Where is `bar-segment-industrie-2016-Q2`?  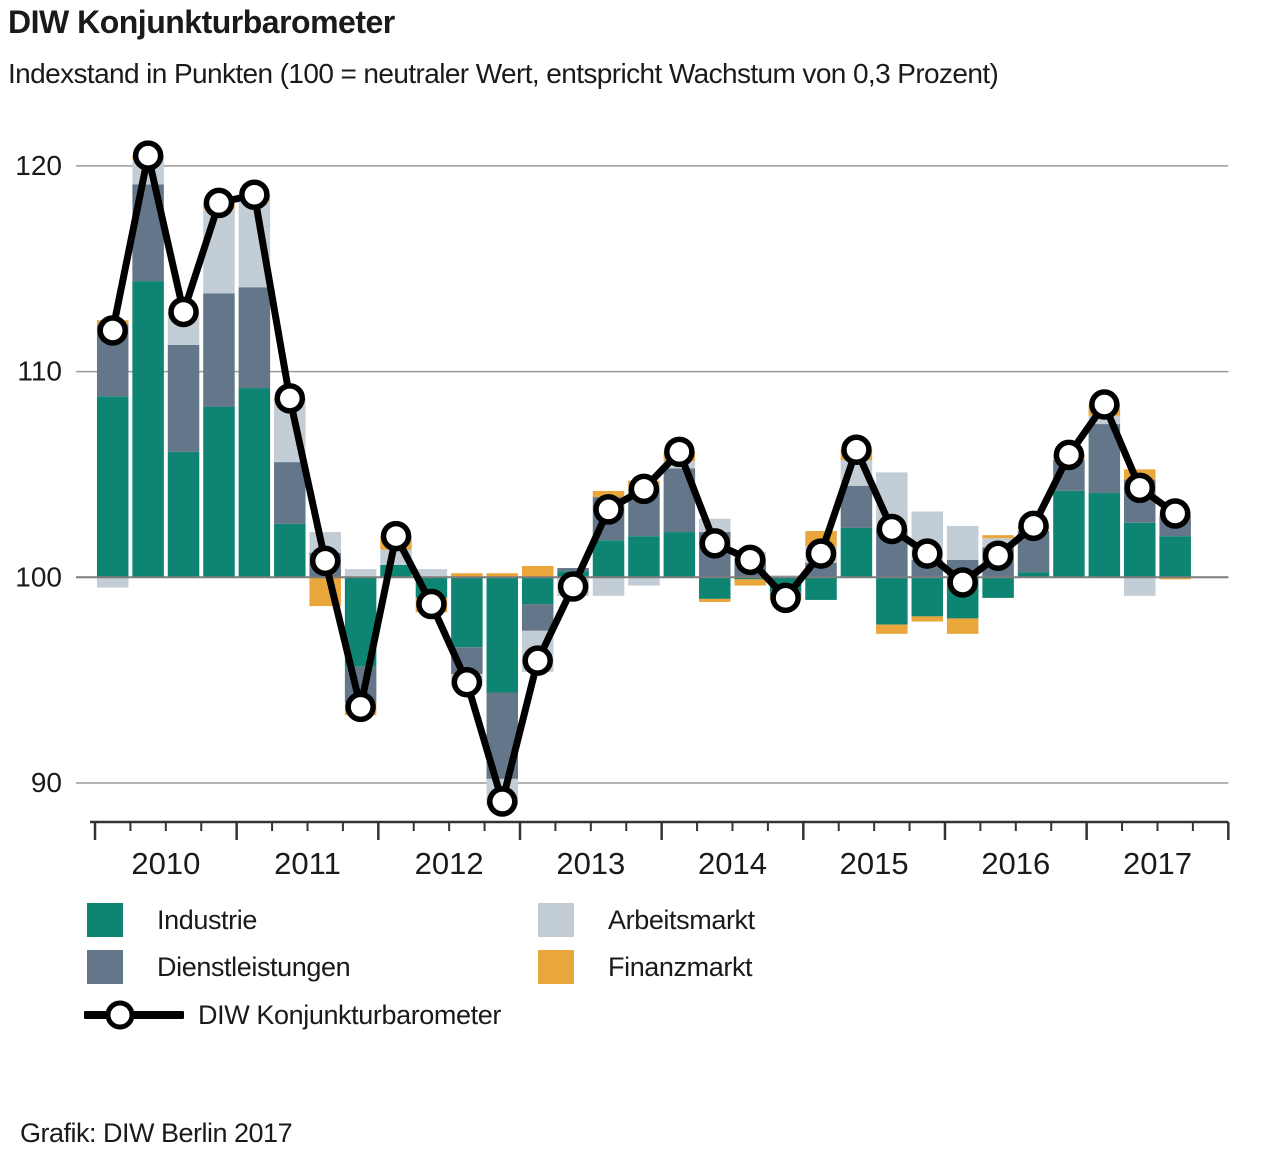
bar-segment-industrie-2016-Q2 is located at coordinates (998, 587).